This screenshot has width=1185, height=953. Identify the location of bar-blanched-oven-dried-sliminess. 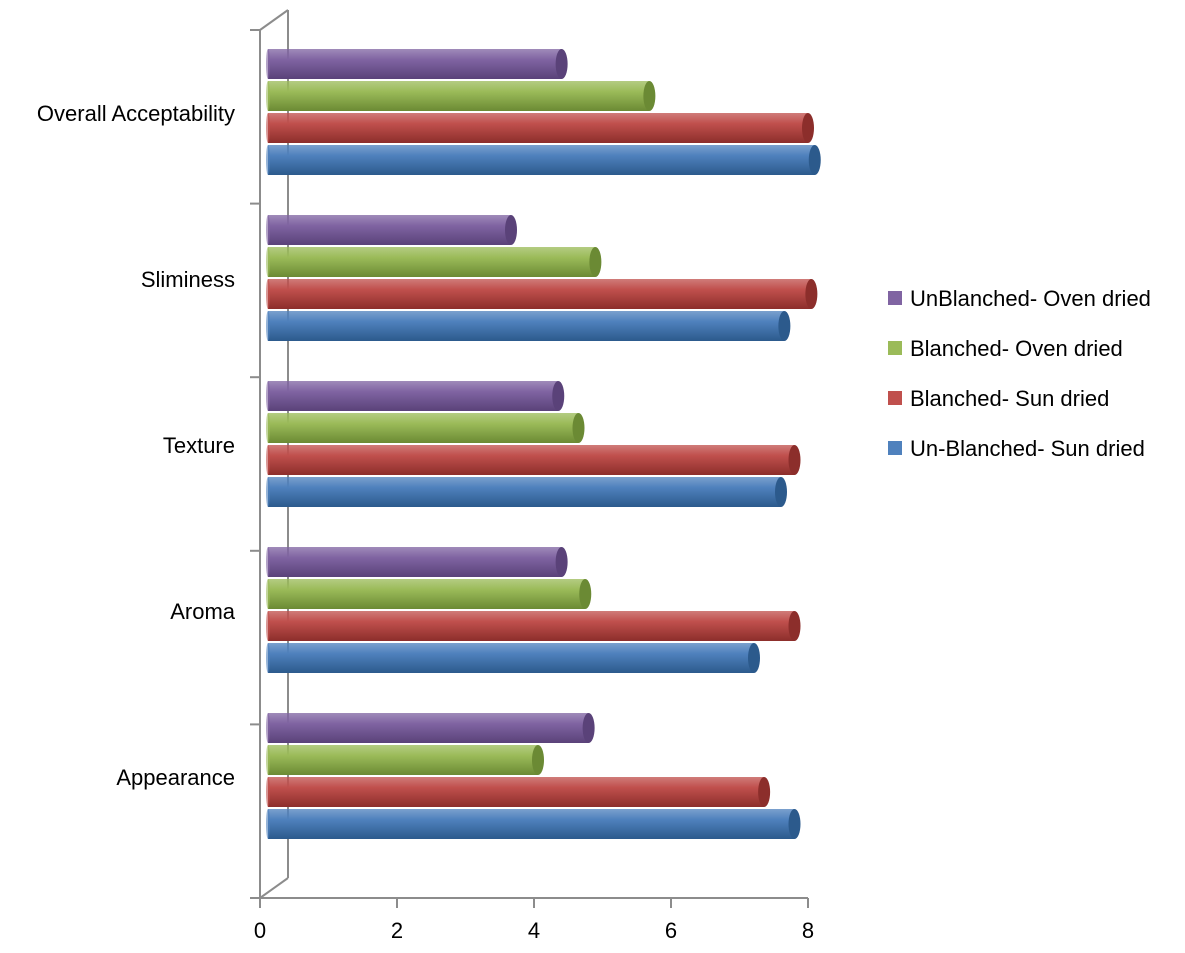
(434, 262).